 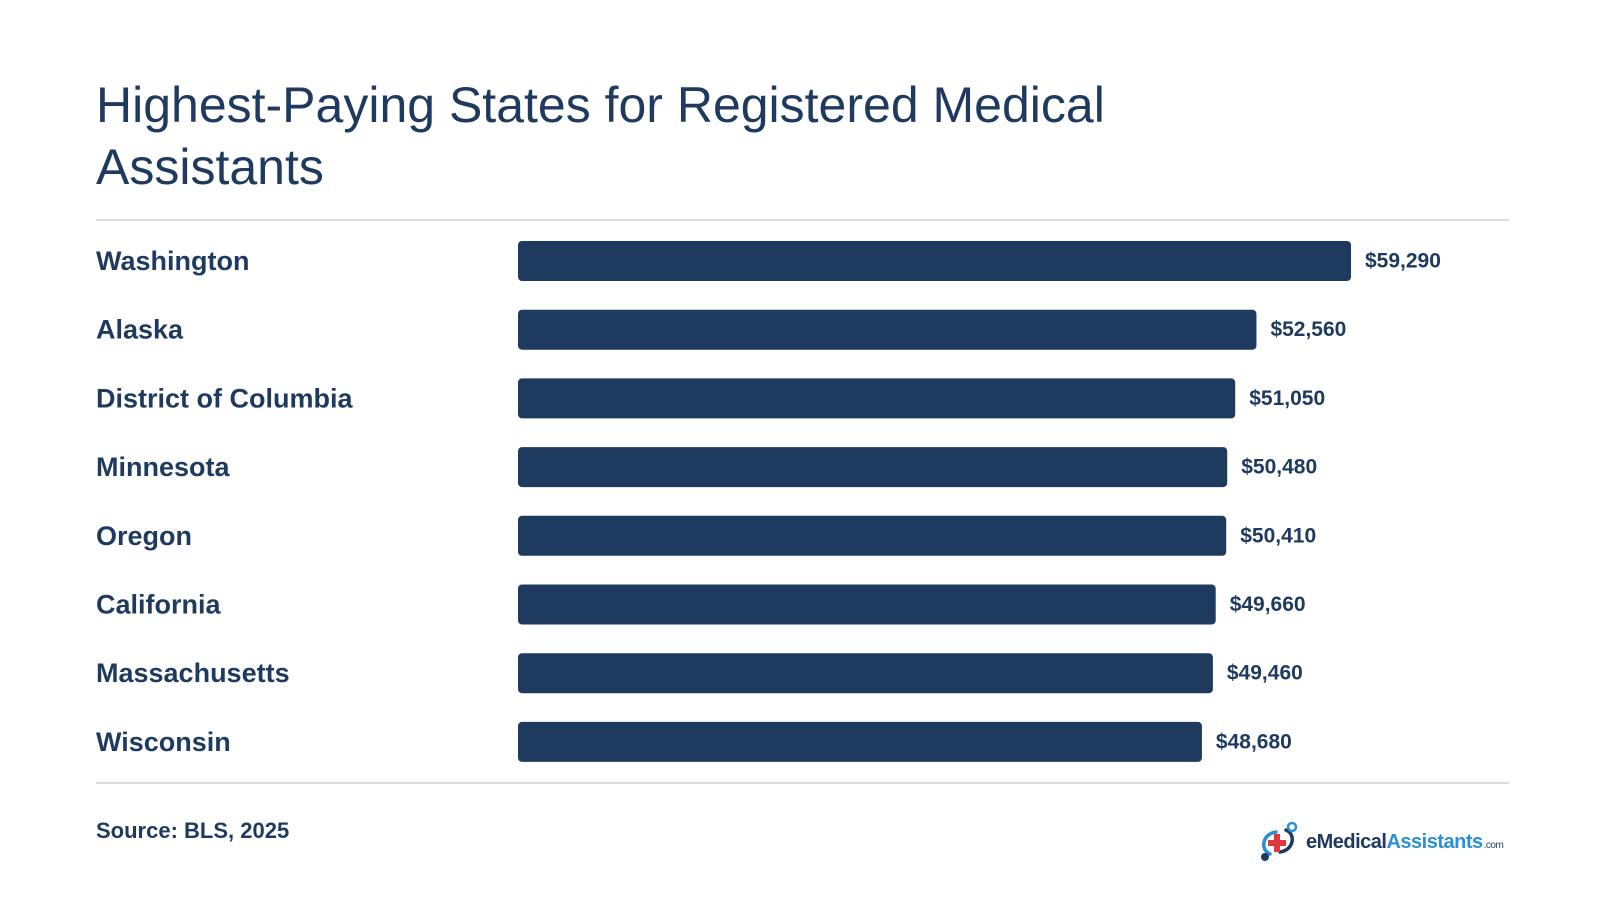 What do you see at coordinates (1308, 329) in the screenshot?
I see `value-label-alaska: $52,560` at bounding box center [1308, 329].